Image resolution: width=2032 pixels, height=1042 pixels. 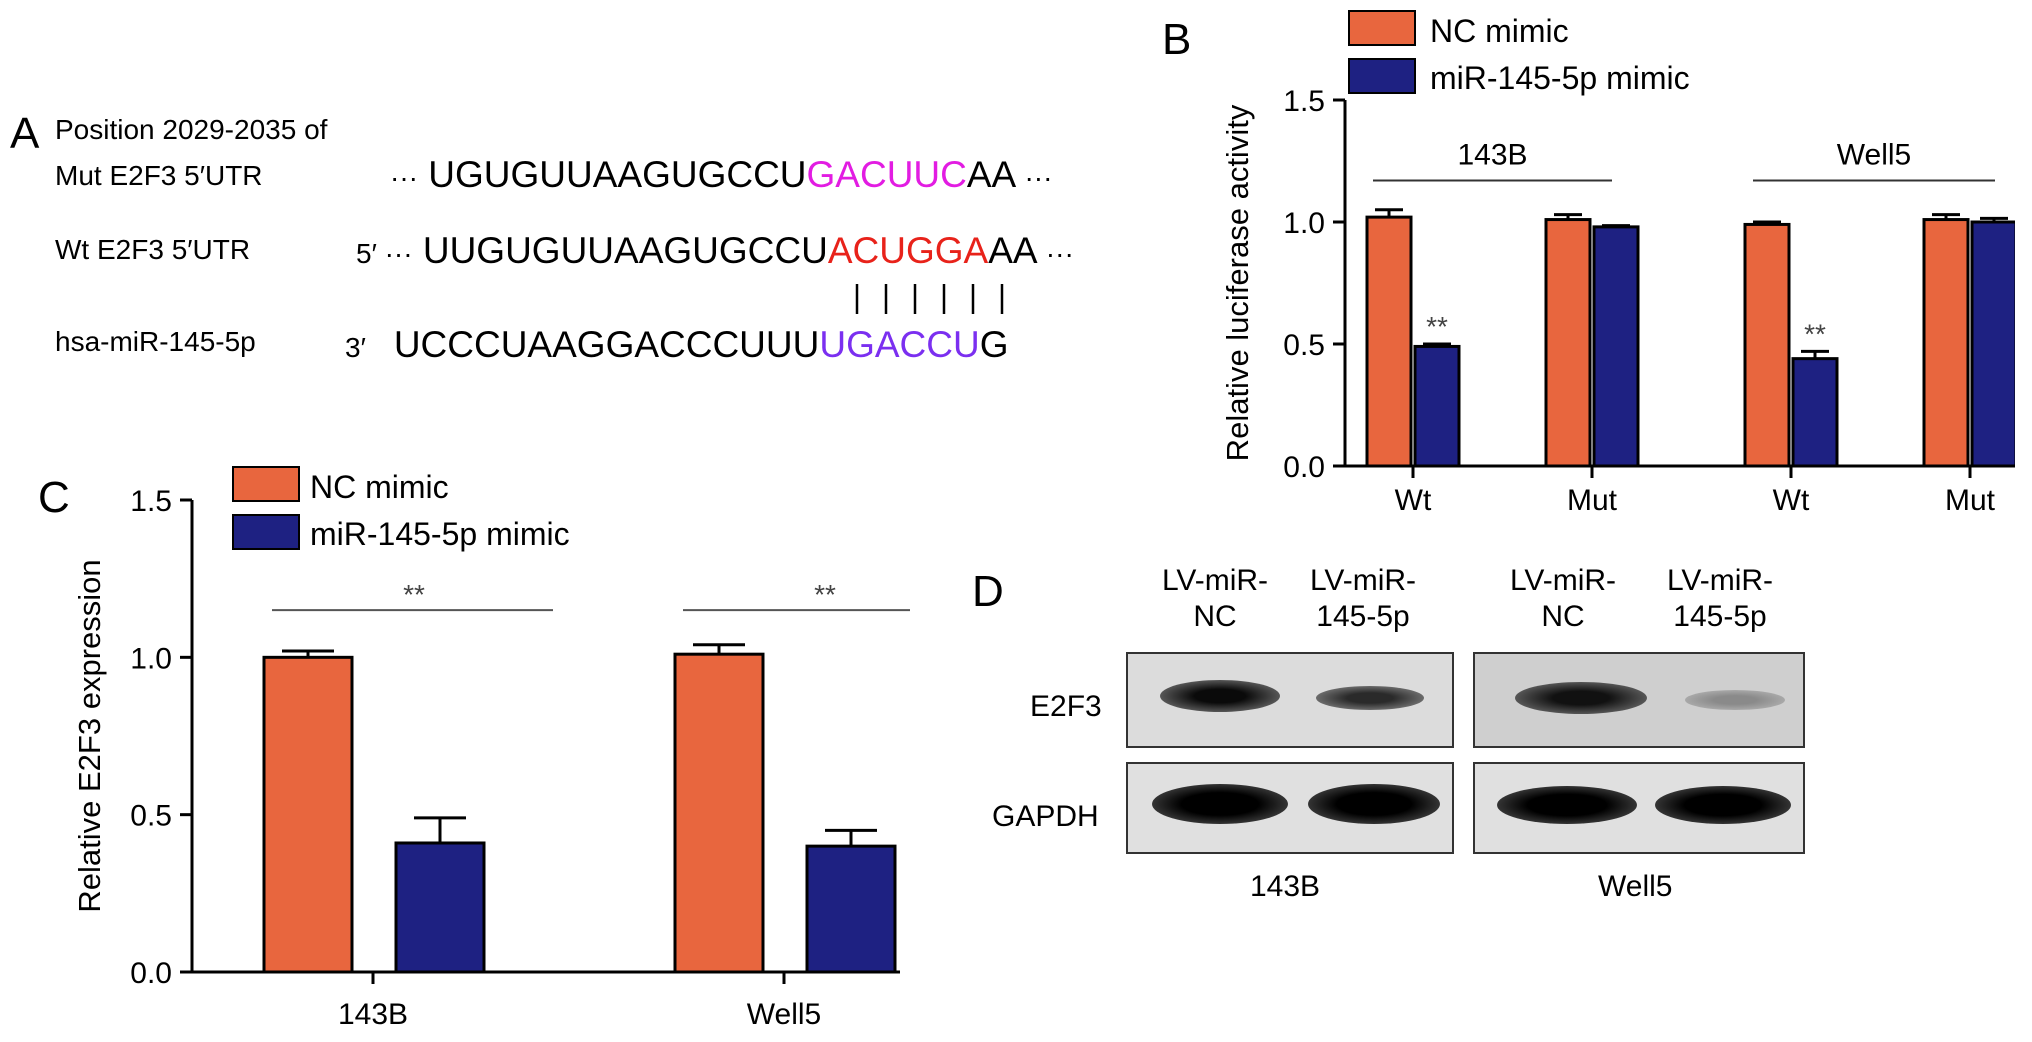 I want to click on band-e2f3-well5-mir, so click(x=1735, y=700).